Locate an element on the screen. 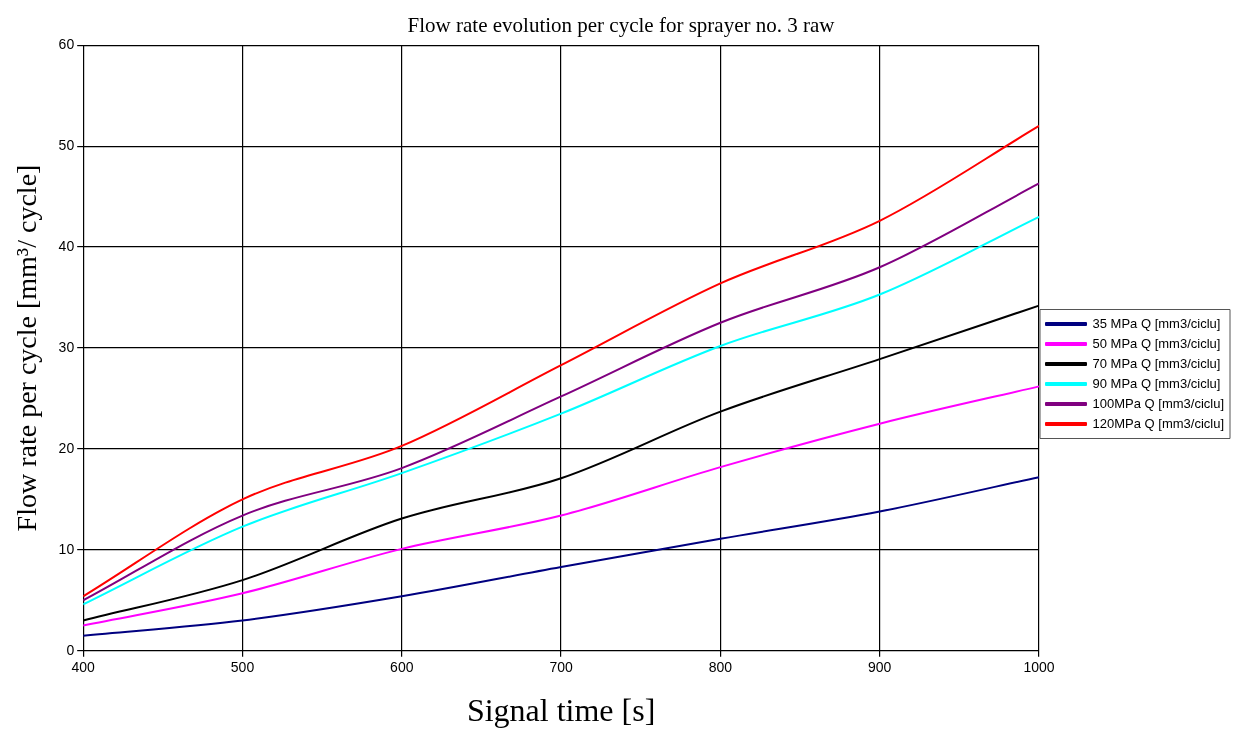 The image size is (1260, 747). legend-label: 50 MPa Q [mm3/ciclu] is located at coordinates (1156, 343).